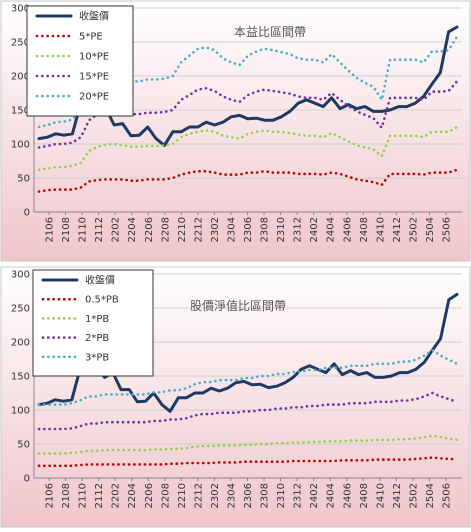  What do you see at coordinates (94, 77) in the screenshot?
I see `legend-label-3: 15*PE` at bounding box center [94, 77].